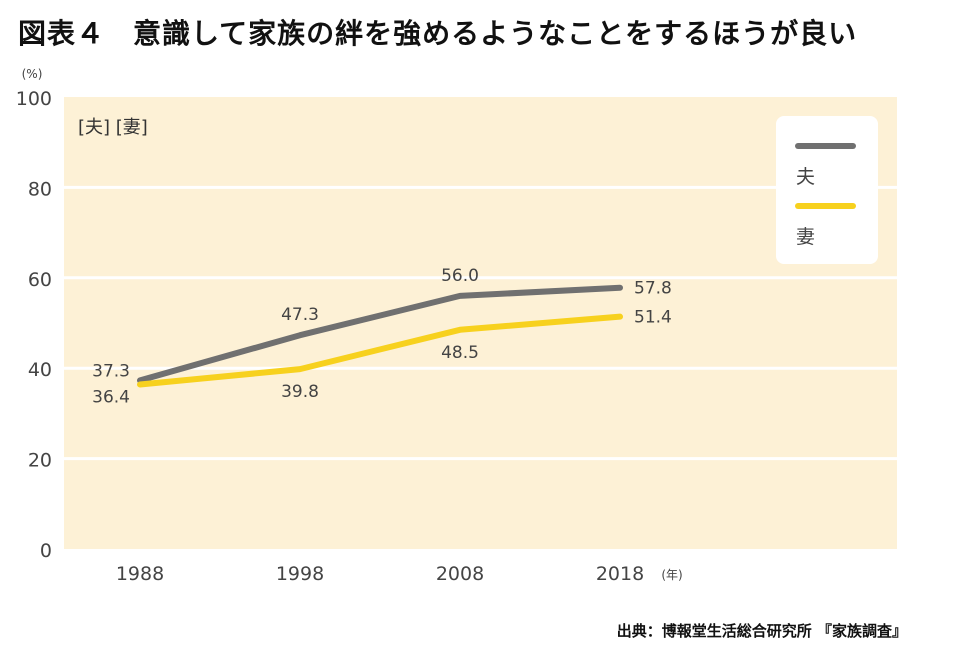 The width and height of the screenshot is (967, 652). What do you see at coordinates (300, 392) in the screenshot?
I see `data-label: 39.8` at bounding box center [300, 392].